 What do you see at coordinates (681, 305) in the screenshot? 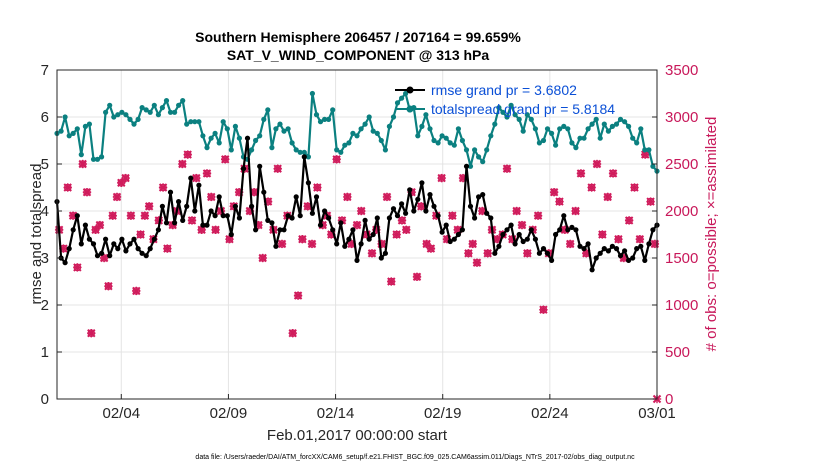
I see `y-right-tick-label-2: 1000` at bounding box center [681, 305].